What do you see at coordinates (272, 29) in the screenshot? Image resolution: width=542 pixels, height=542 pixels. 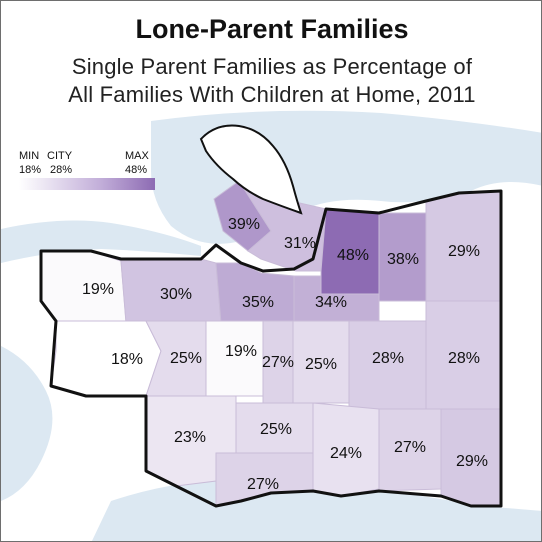 I see `page-title: Lone-Parent Families` at bounding box center [272, 29].